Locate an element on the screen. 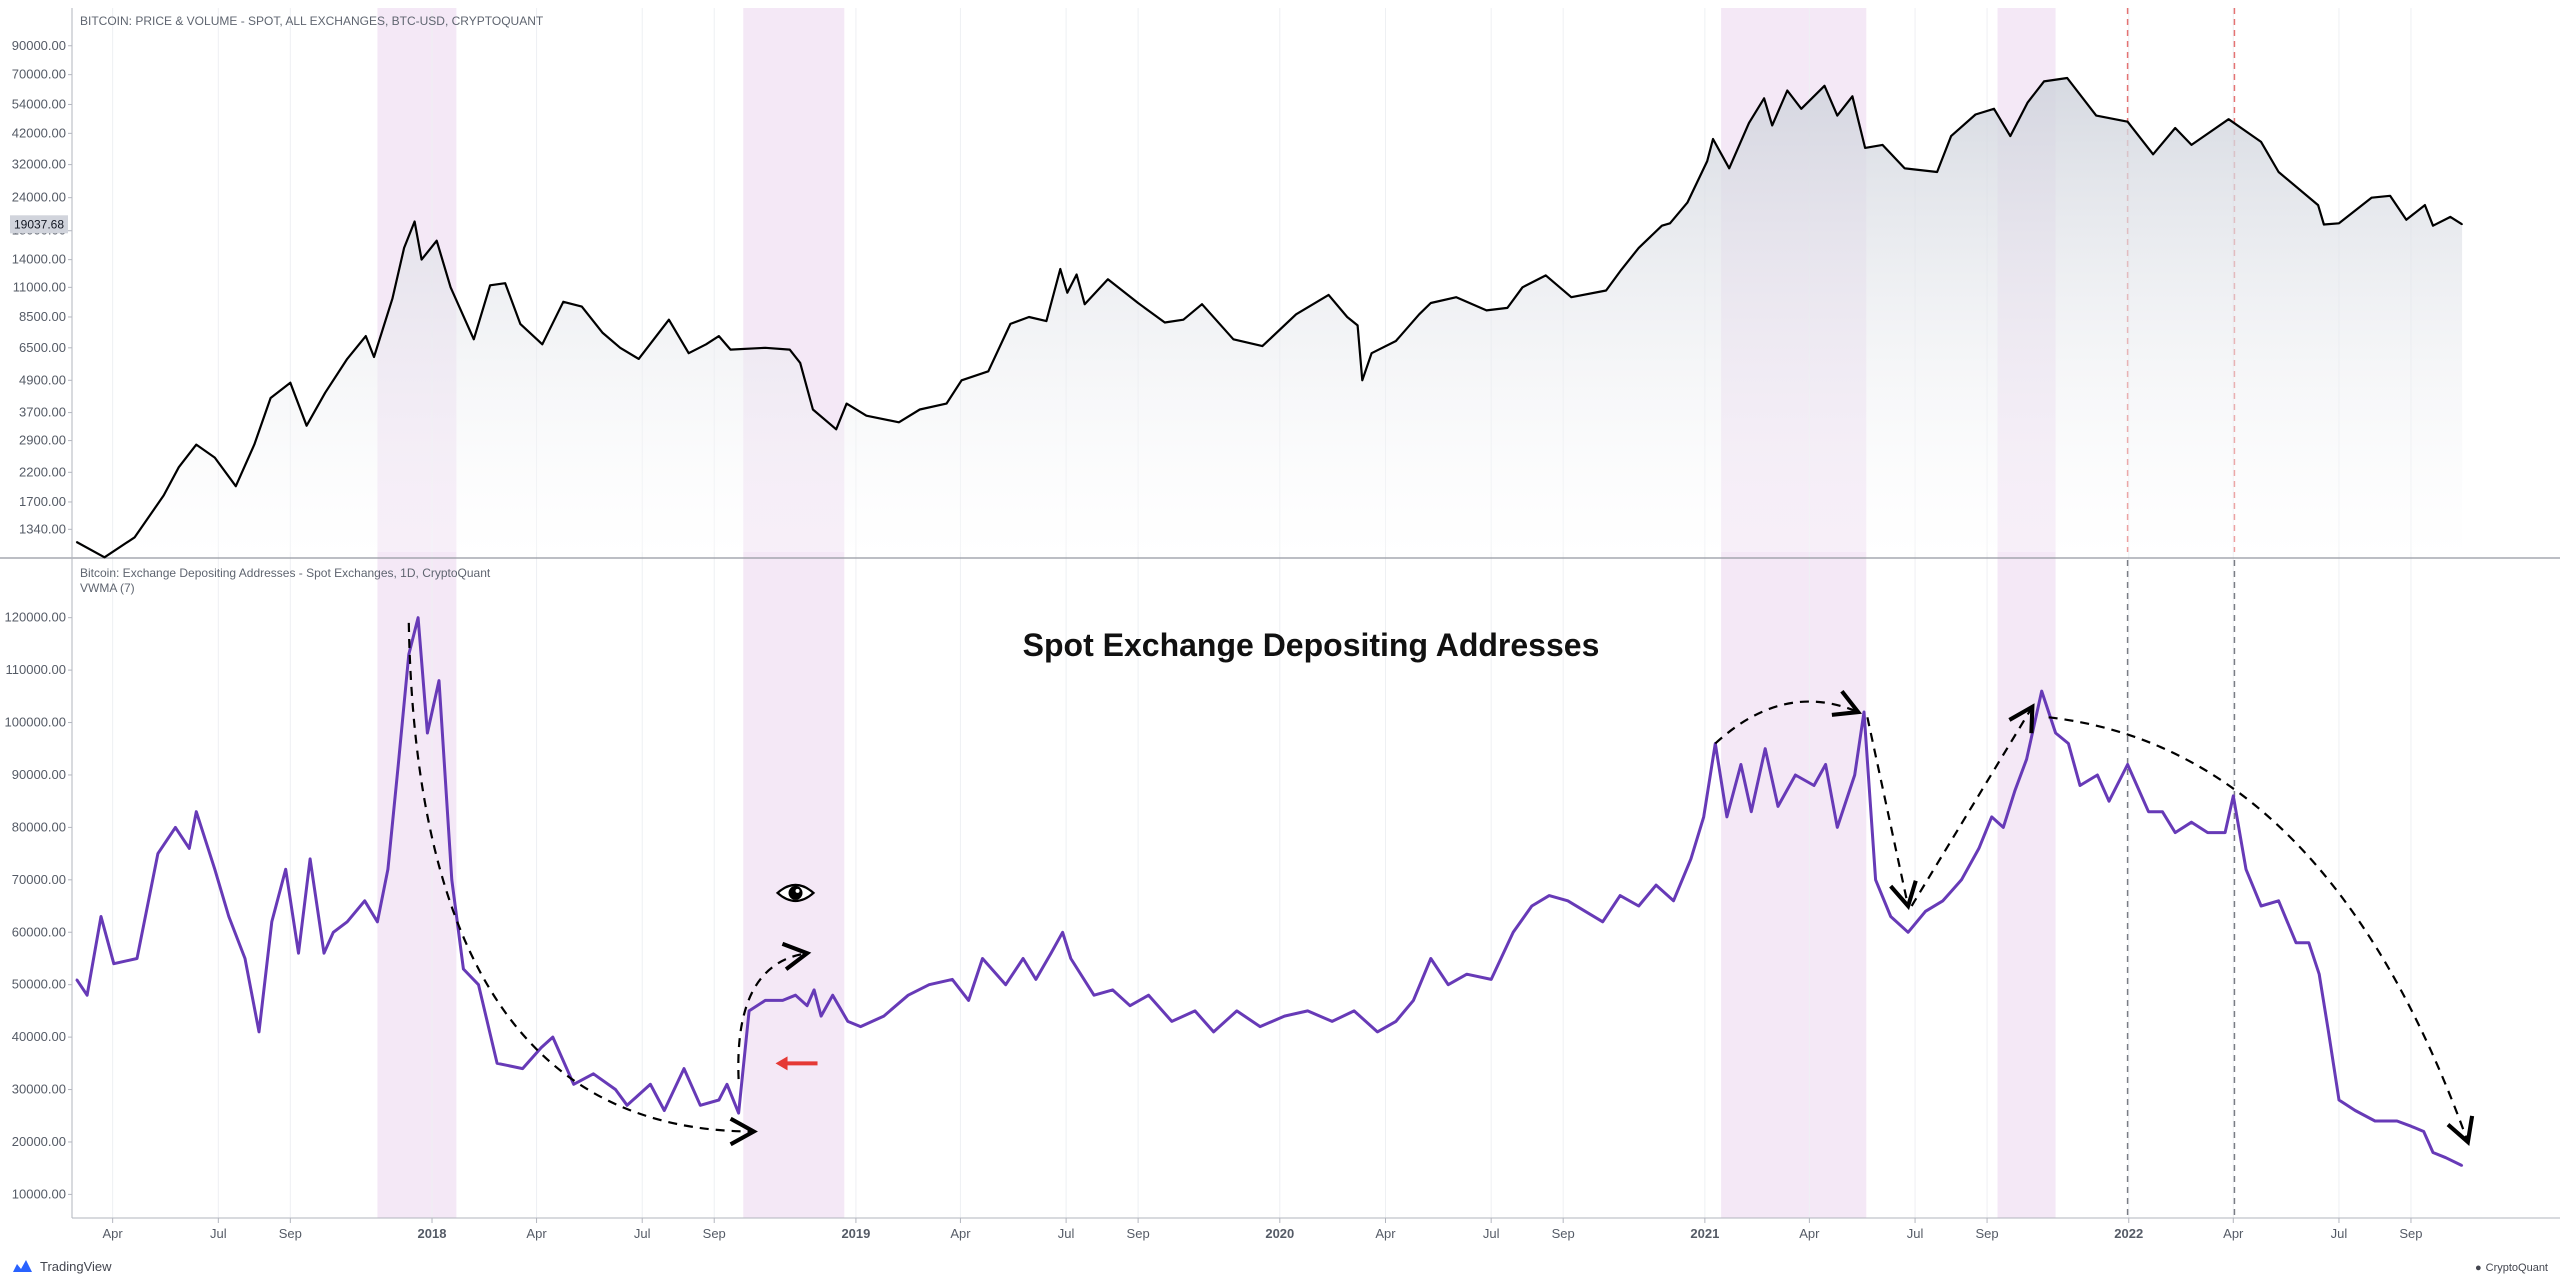 This screenshot has width=2560, height=1283. dashed-arrow-rise-2021 is located at coordinates (1972, 805).